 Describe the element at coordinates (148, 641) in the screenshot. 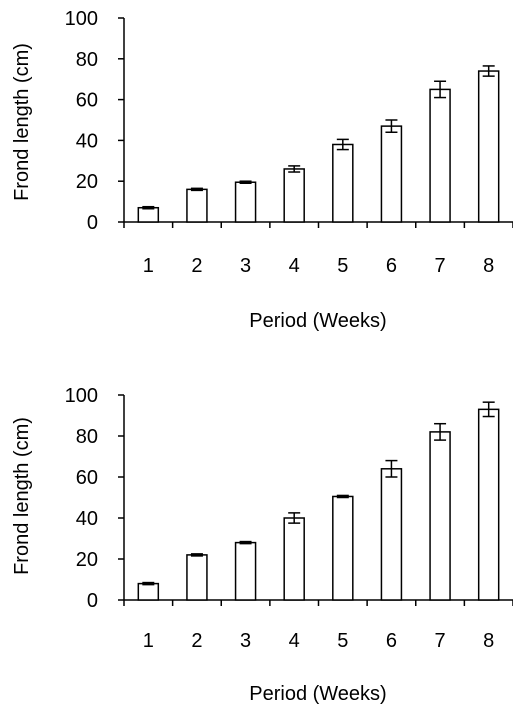

I see `chart-bottom-x-tick-label: 1` at that location.